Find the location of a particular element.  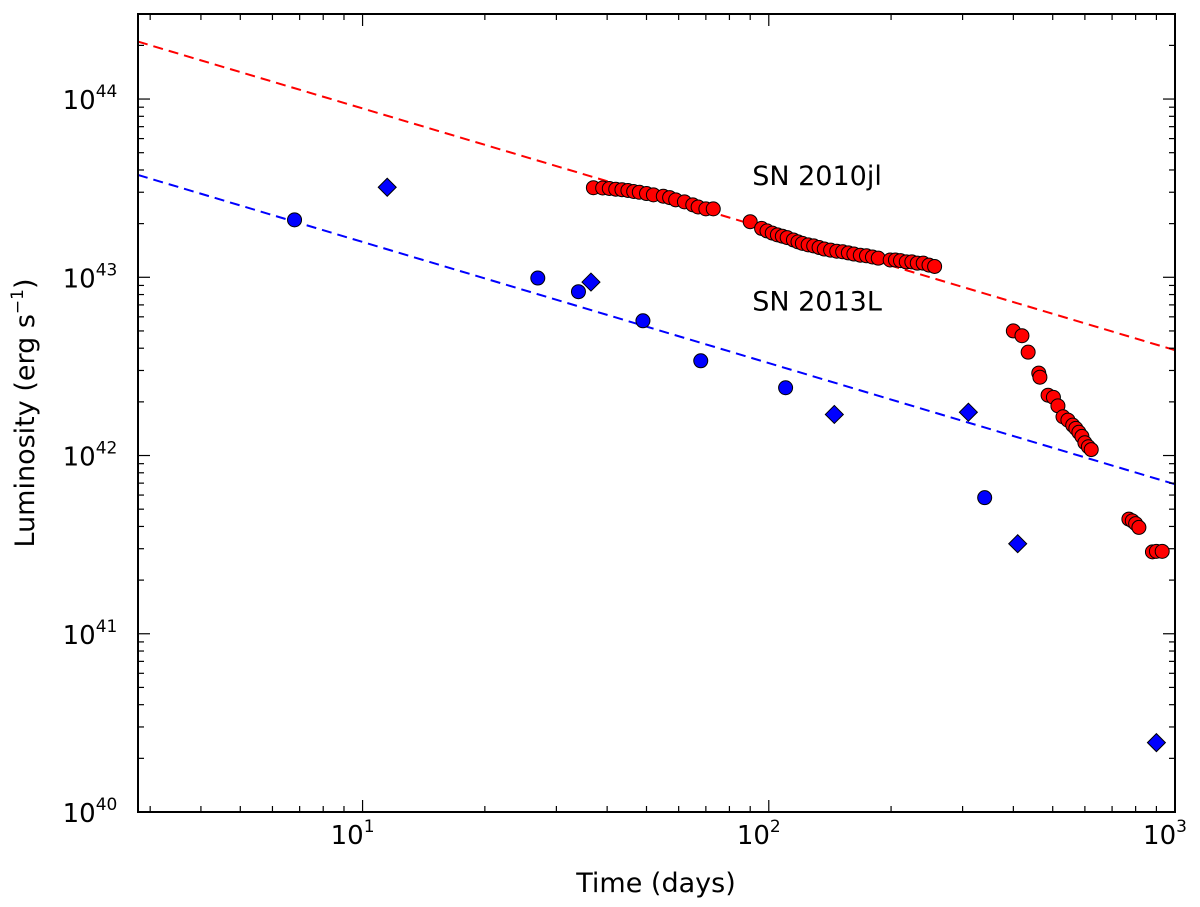

y-axis-label: Luminosity (erg s−1) is located at coordinates (24, 413).